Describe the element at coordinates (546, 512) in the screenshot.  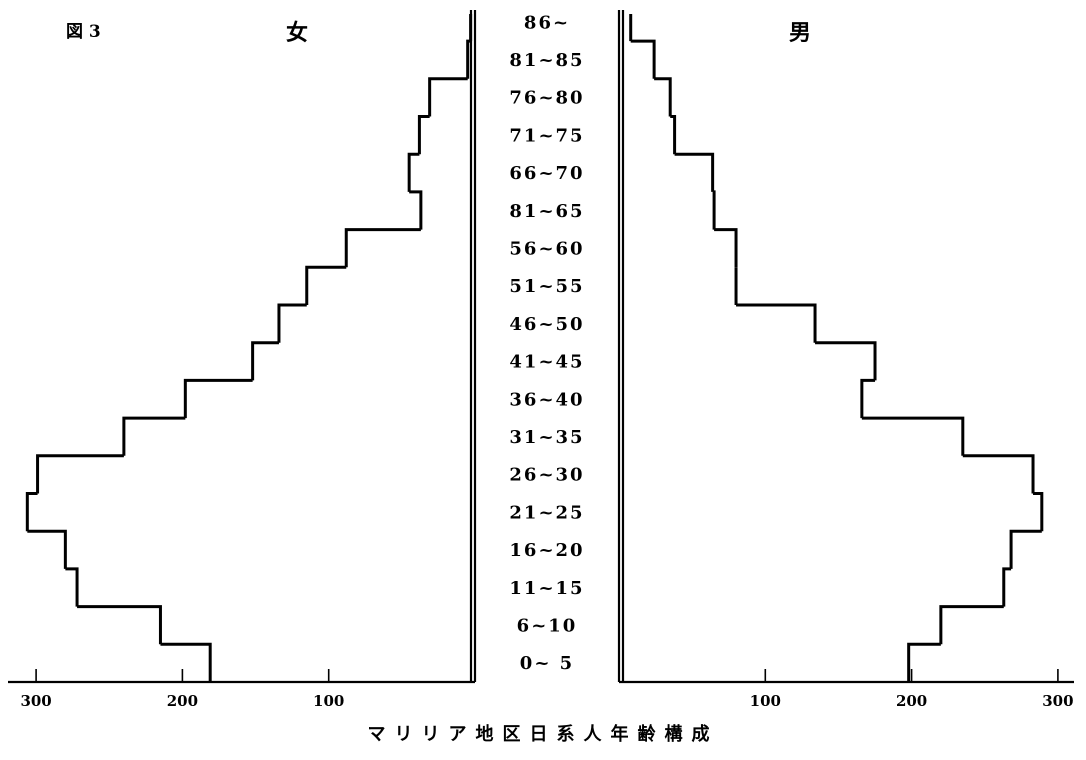
I see `age-group-label: 21~25` at that location.